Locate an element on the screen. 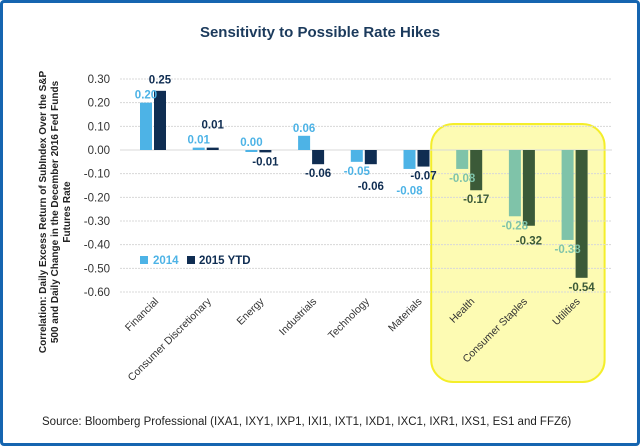 Image resolution: width=640 pixels, height=446 pixels. x-category-label: Energy is located at coordinates (251, 311).